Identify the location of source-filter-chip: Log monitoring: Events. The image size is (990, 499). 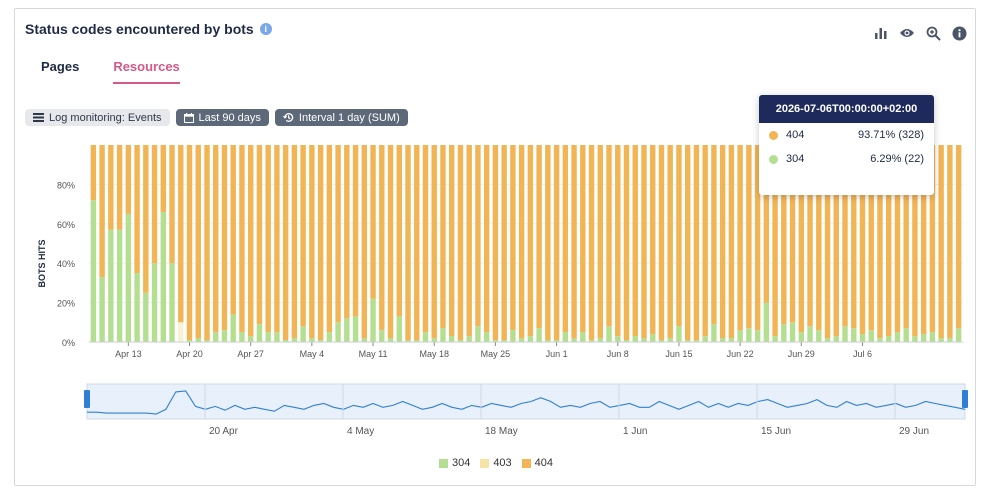
(97, 117).